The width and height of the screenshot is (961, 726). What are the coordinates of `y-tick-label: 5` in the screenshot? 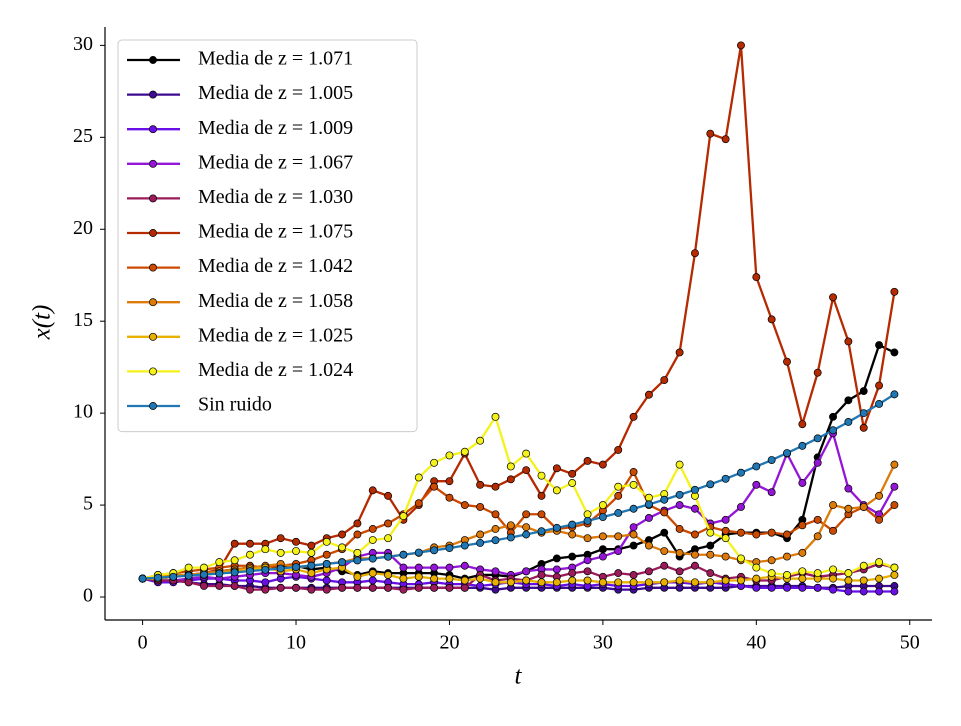 It's located at (88, 504).